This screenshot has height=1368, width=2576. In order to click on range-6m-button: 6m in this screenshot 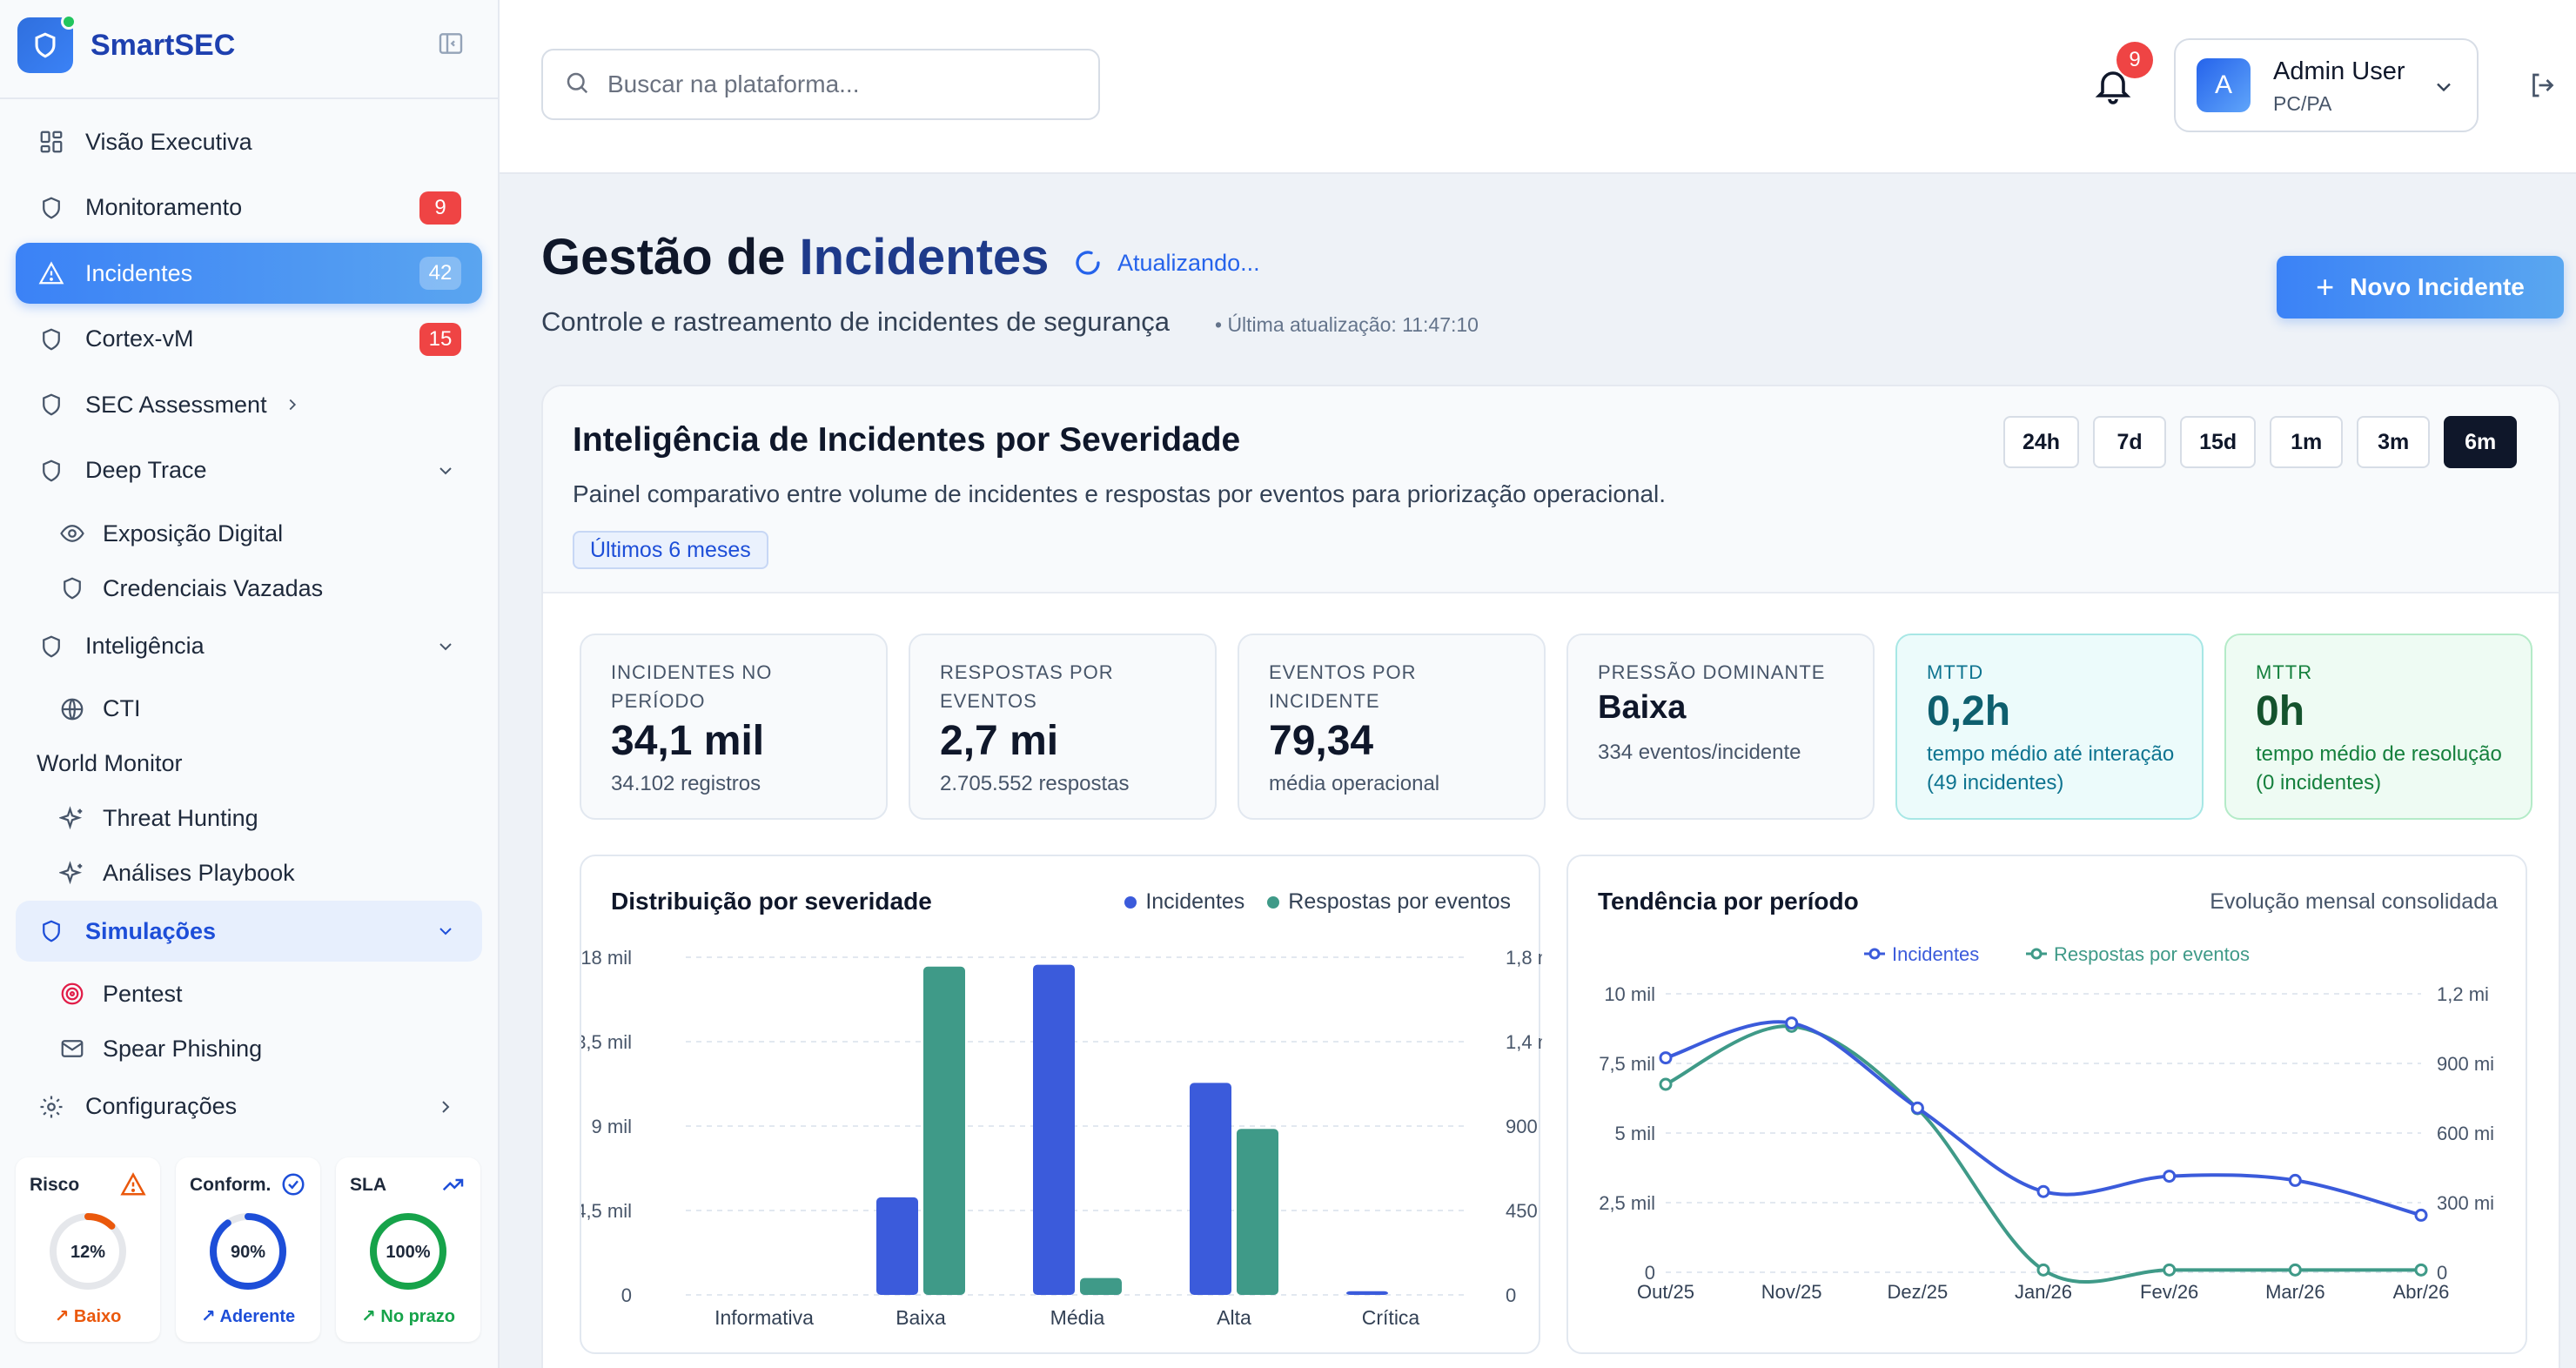, I will do `click(2481, 442)`.